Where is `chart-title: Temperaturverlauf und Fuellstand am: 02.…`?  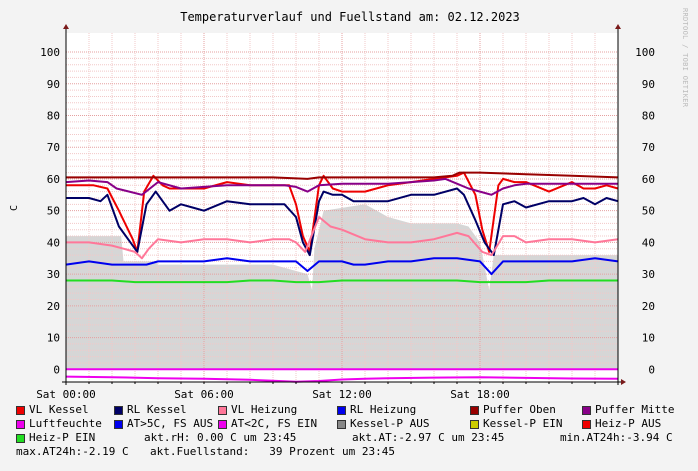 chart-title: Temperaturverlauf und Fuellstand am: 02.… is located at coordinates (350, 17).